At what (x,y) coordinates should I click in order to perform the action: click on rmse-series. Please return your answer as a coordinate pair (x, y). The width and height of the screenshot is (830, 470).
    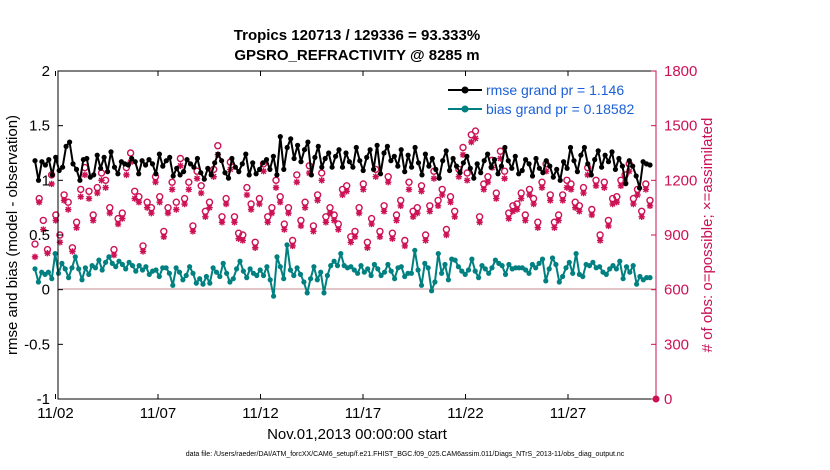
    Looking at the image, I should click on (342, 162).